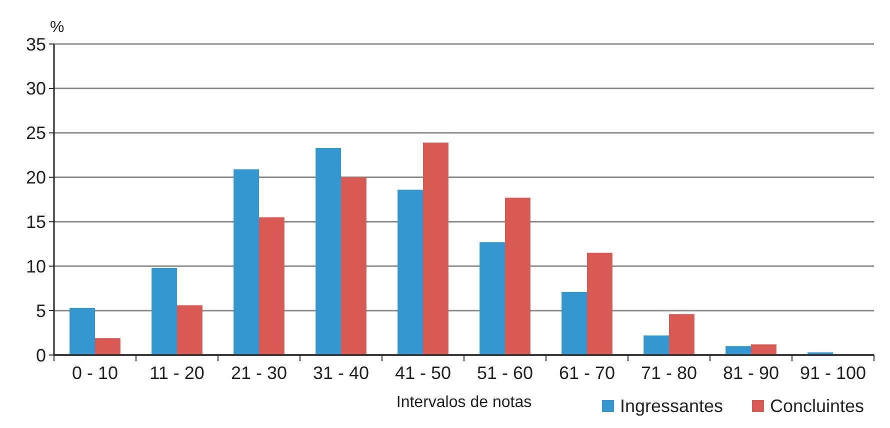  Describe the element at coordinates (587, 373) in the screenshot. I see `x-tick-label: 61 - 70` at that location.